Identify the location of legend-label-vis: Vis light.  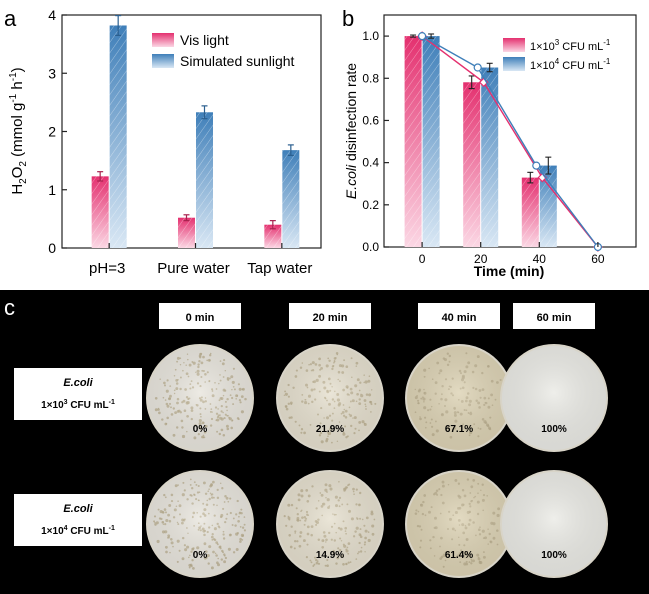
(204, 40).